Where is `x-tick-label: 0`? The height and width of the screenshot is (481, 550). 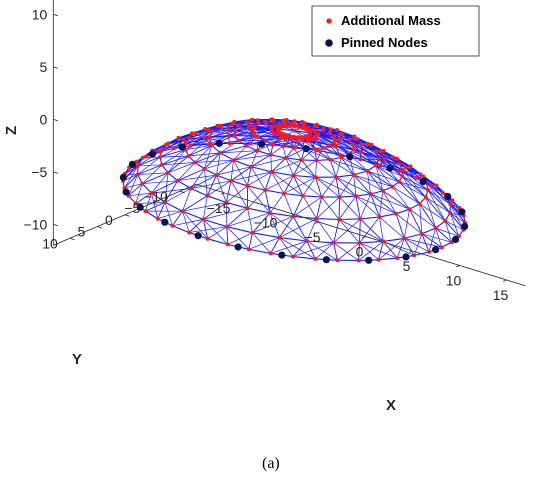
x-tick-label: 0 is located at coordinates (360, 251).